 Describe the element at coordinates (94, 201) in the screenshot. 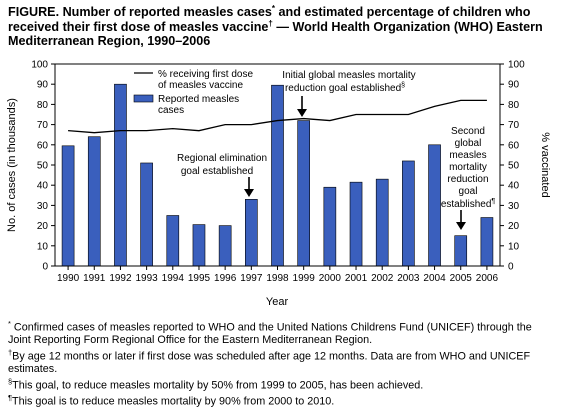

I see `bar-1991` at that location.